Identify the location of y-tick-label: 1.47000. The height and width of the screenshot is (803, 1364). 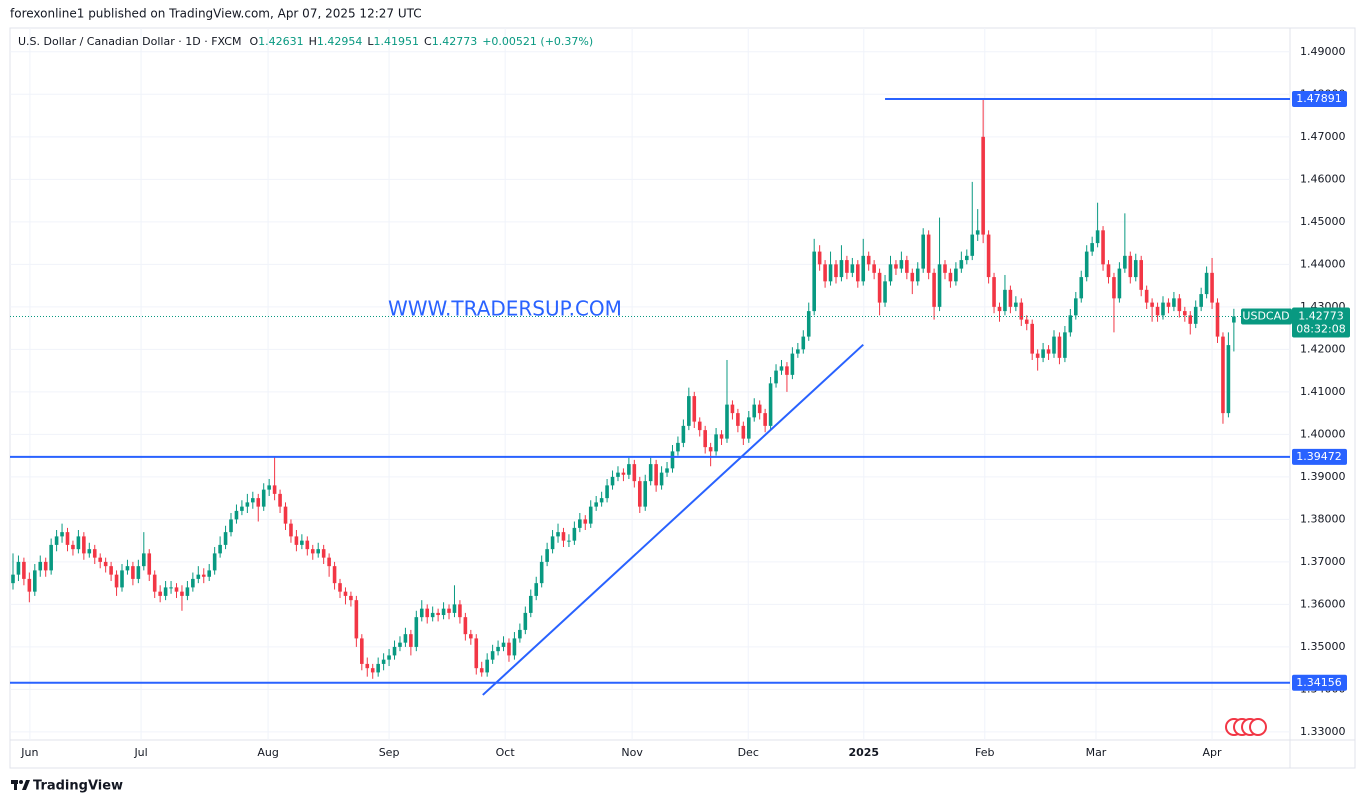
(1323, 136).